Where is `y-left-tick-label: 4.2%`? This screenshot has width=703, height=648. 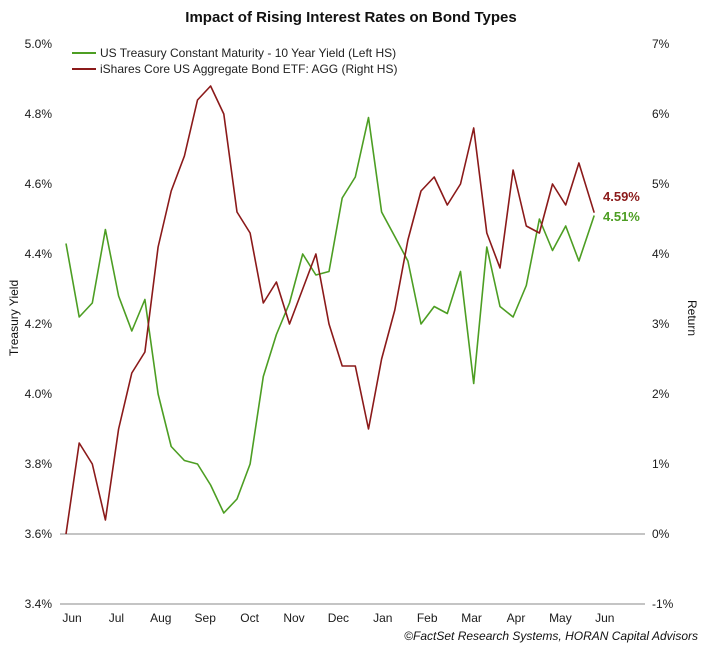 y-left-tick-label: 4.2% is located at coordinates (39, 324).